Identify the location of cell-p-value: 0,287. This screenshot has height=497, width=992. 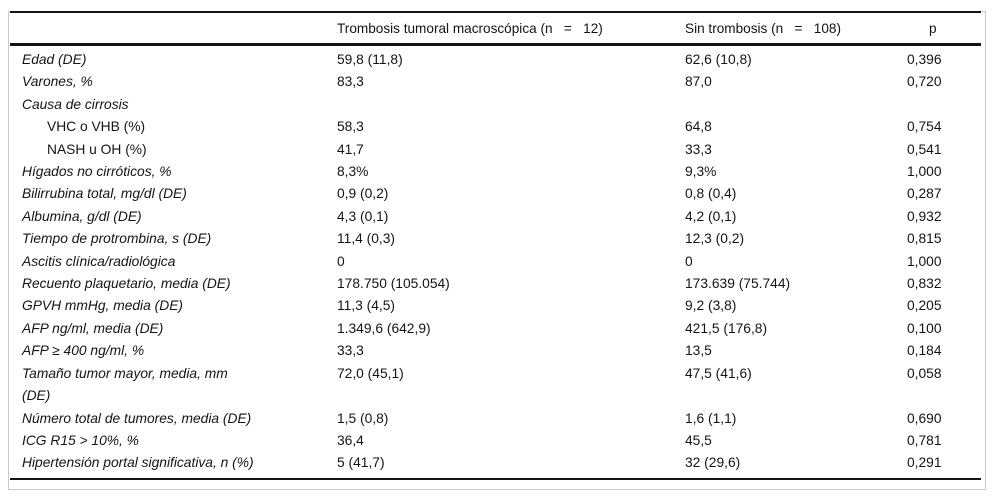
(924, 194).